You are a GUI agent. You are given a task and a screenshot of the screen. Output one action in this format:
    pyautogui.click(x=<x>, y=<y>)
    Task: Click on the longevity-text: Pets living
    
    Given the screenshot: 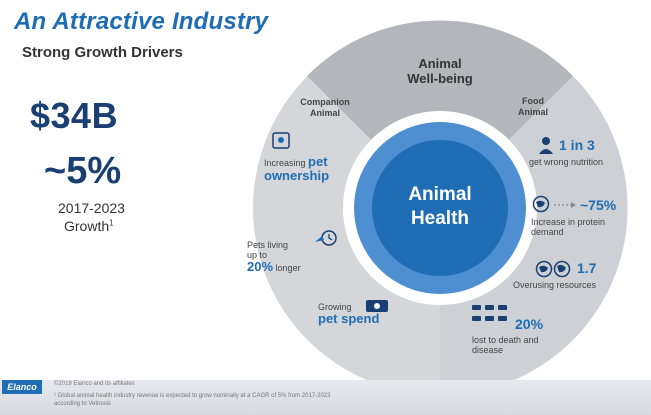 What is the action you would take?
    pyautogui.click(x=268, y=245)
    